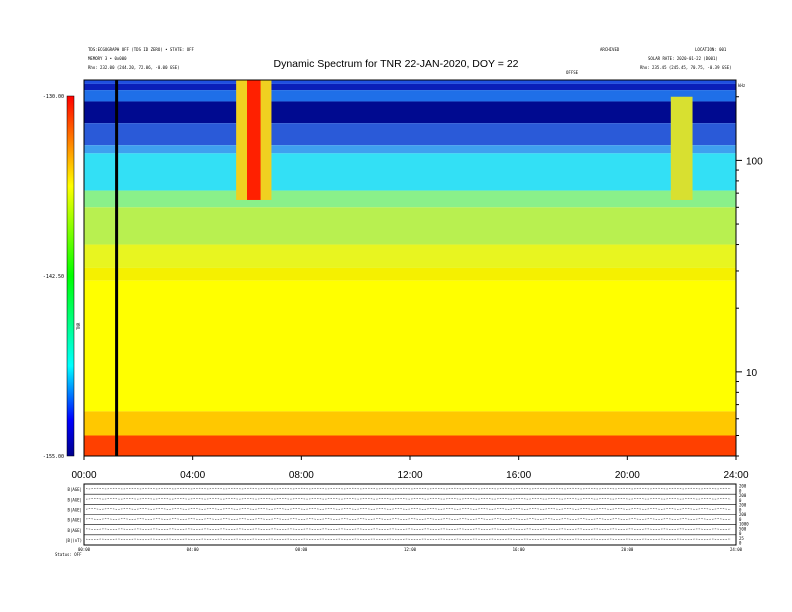 The image size is (792, 612). What do you see at coordinates (301, 549) in the screenshot?
I see `bottom-x-tick-label: 08:00` at bounding box center [301, 549].